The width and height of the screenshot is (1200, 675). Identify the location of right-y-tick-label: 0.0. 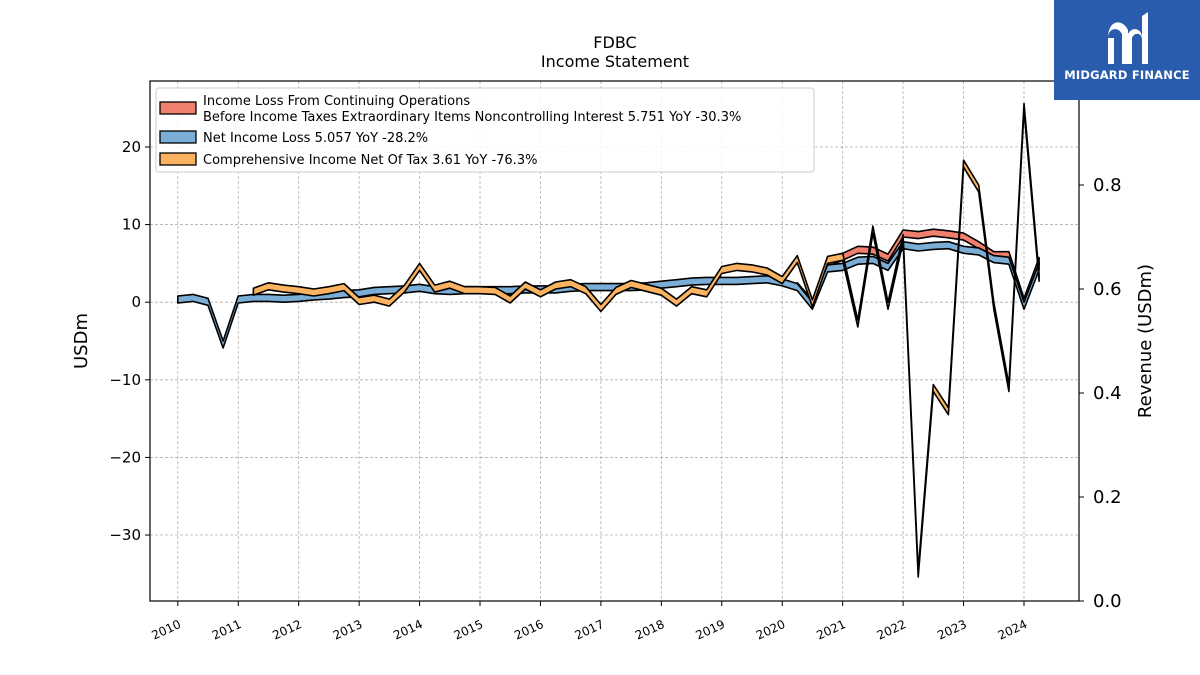
(1107, 601).